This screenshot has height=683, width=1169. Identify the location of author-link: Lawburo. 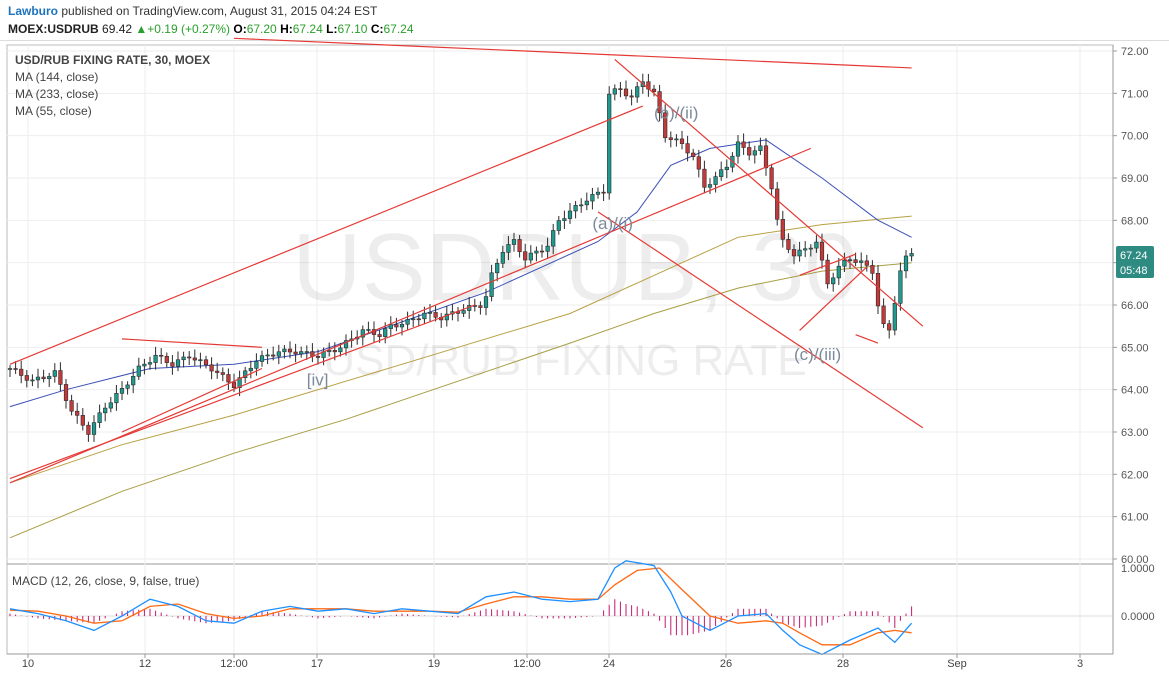
(33, 11).